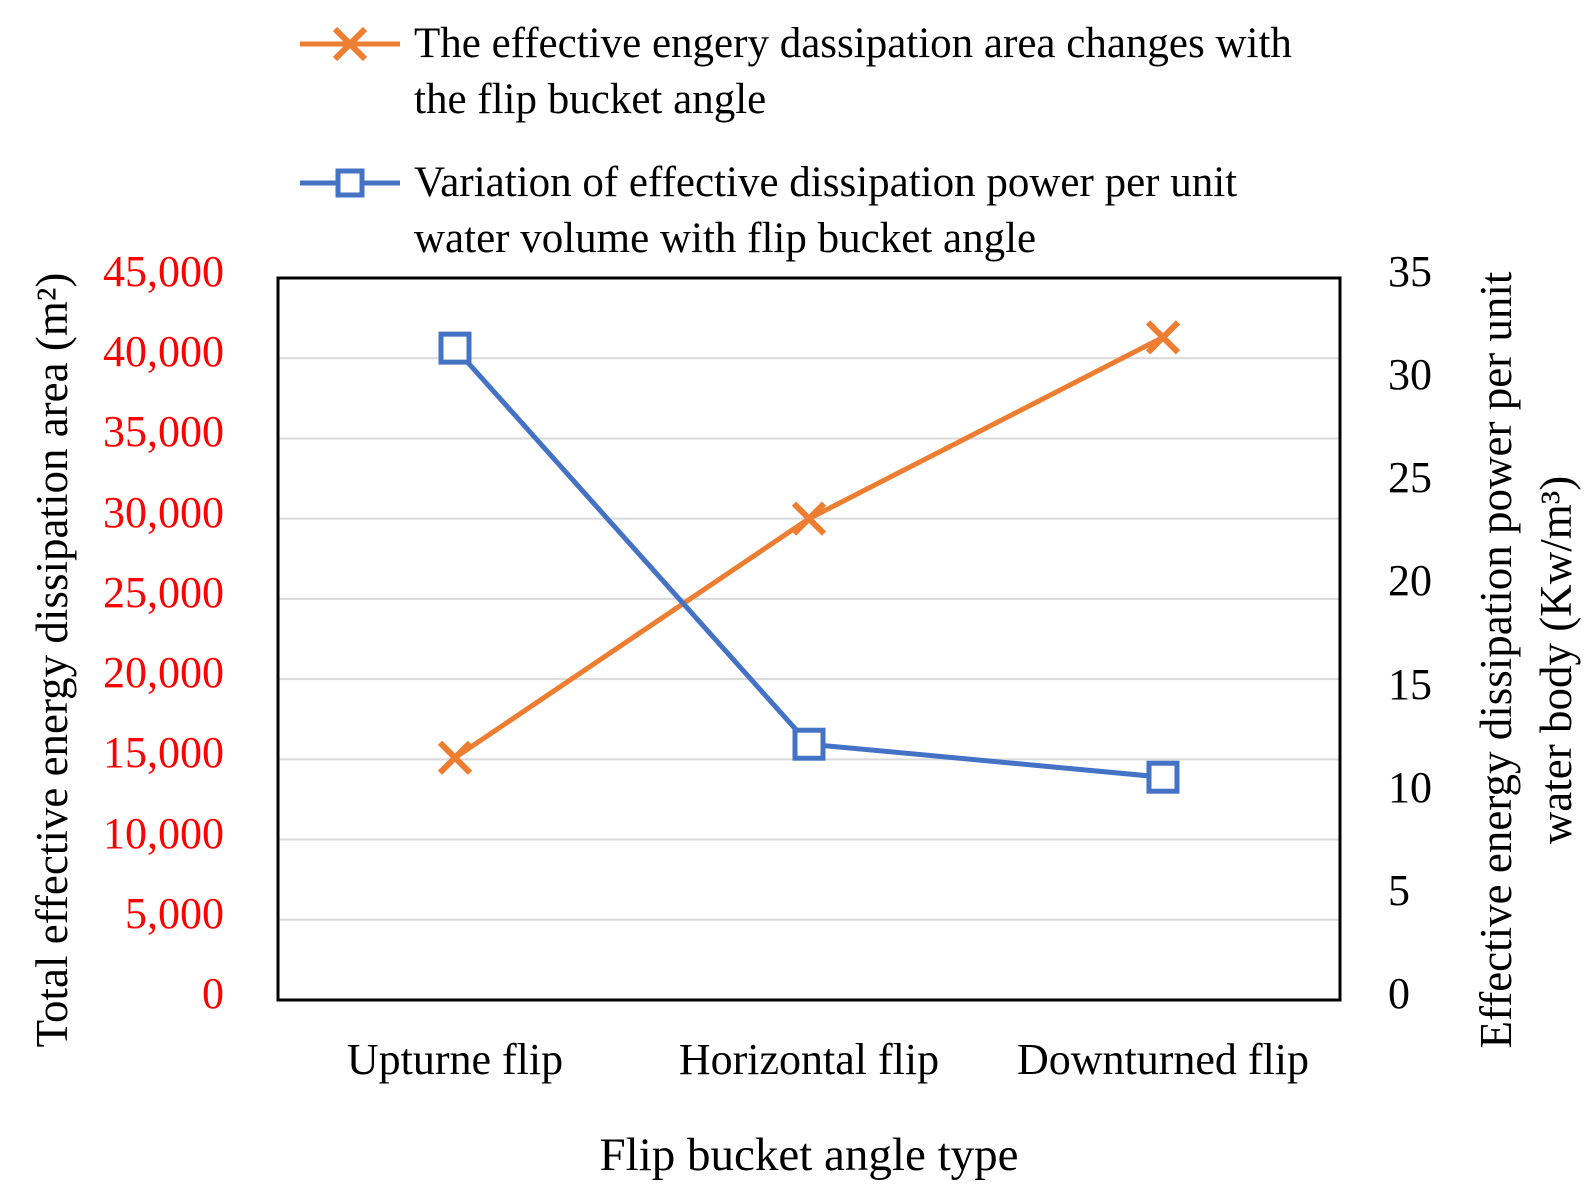 This screenshot has width=1594, height=1202. I want to click on square-marker-legend-icon, so click(350, 183).